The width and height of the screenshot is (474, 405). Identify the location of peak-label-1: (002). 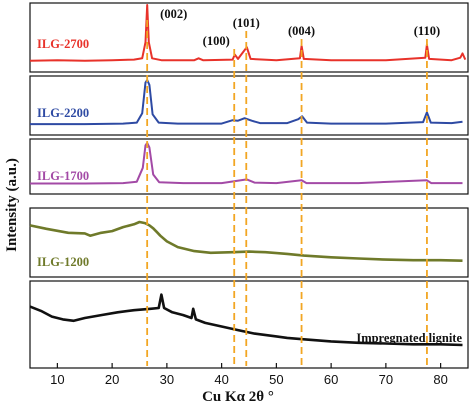
(173, 14).